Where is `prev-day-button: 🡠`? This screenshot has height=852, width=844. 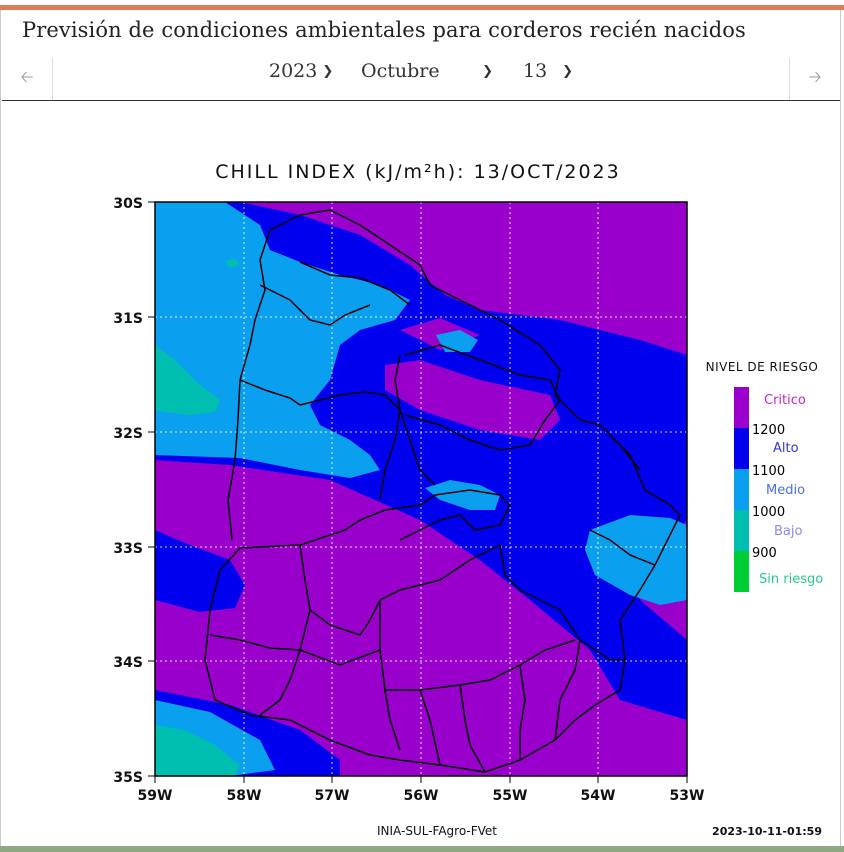 prev-day-button: 🡠 is located at coordinates (27, 79).